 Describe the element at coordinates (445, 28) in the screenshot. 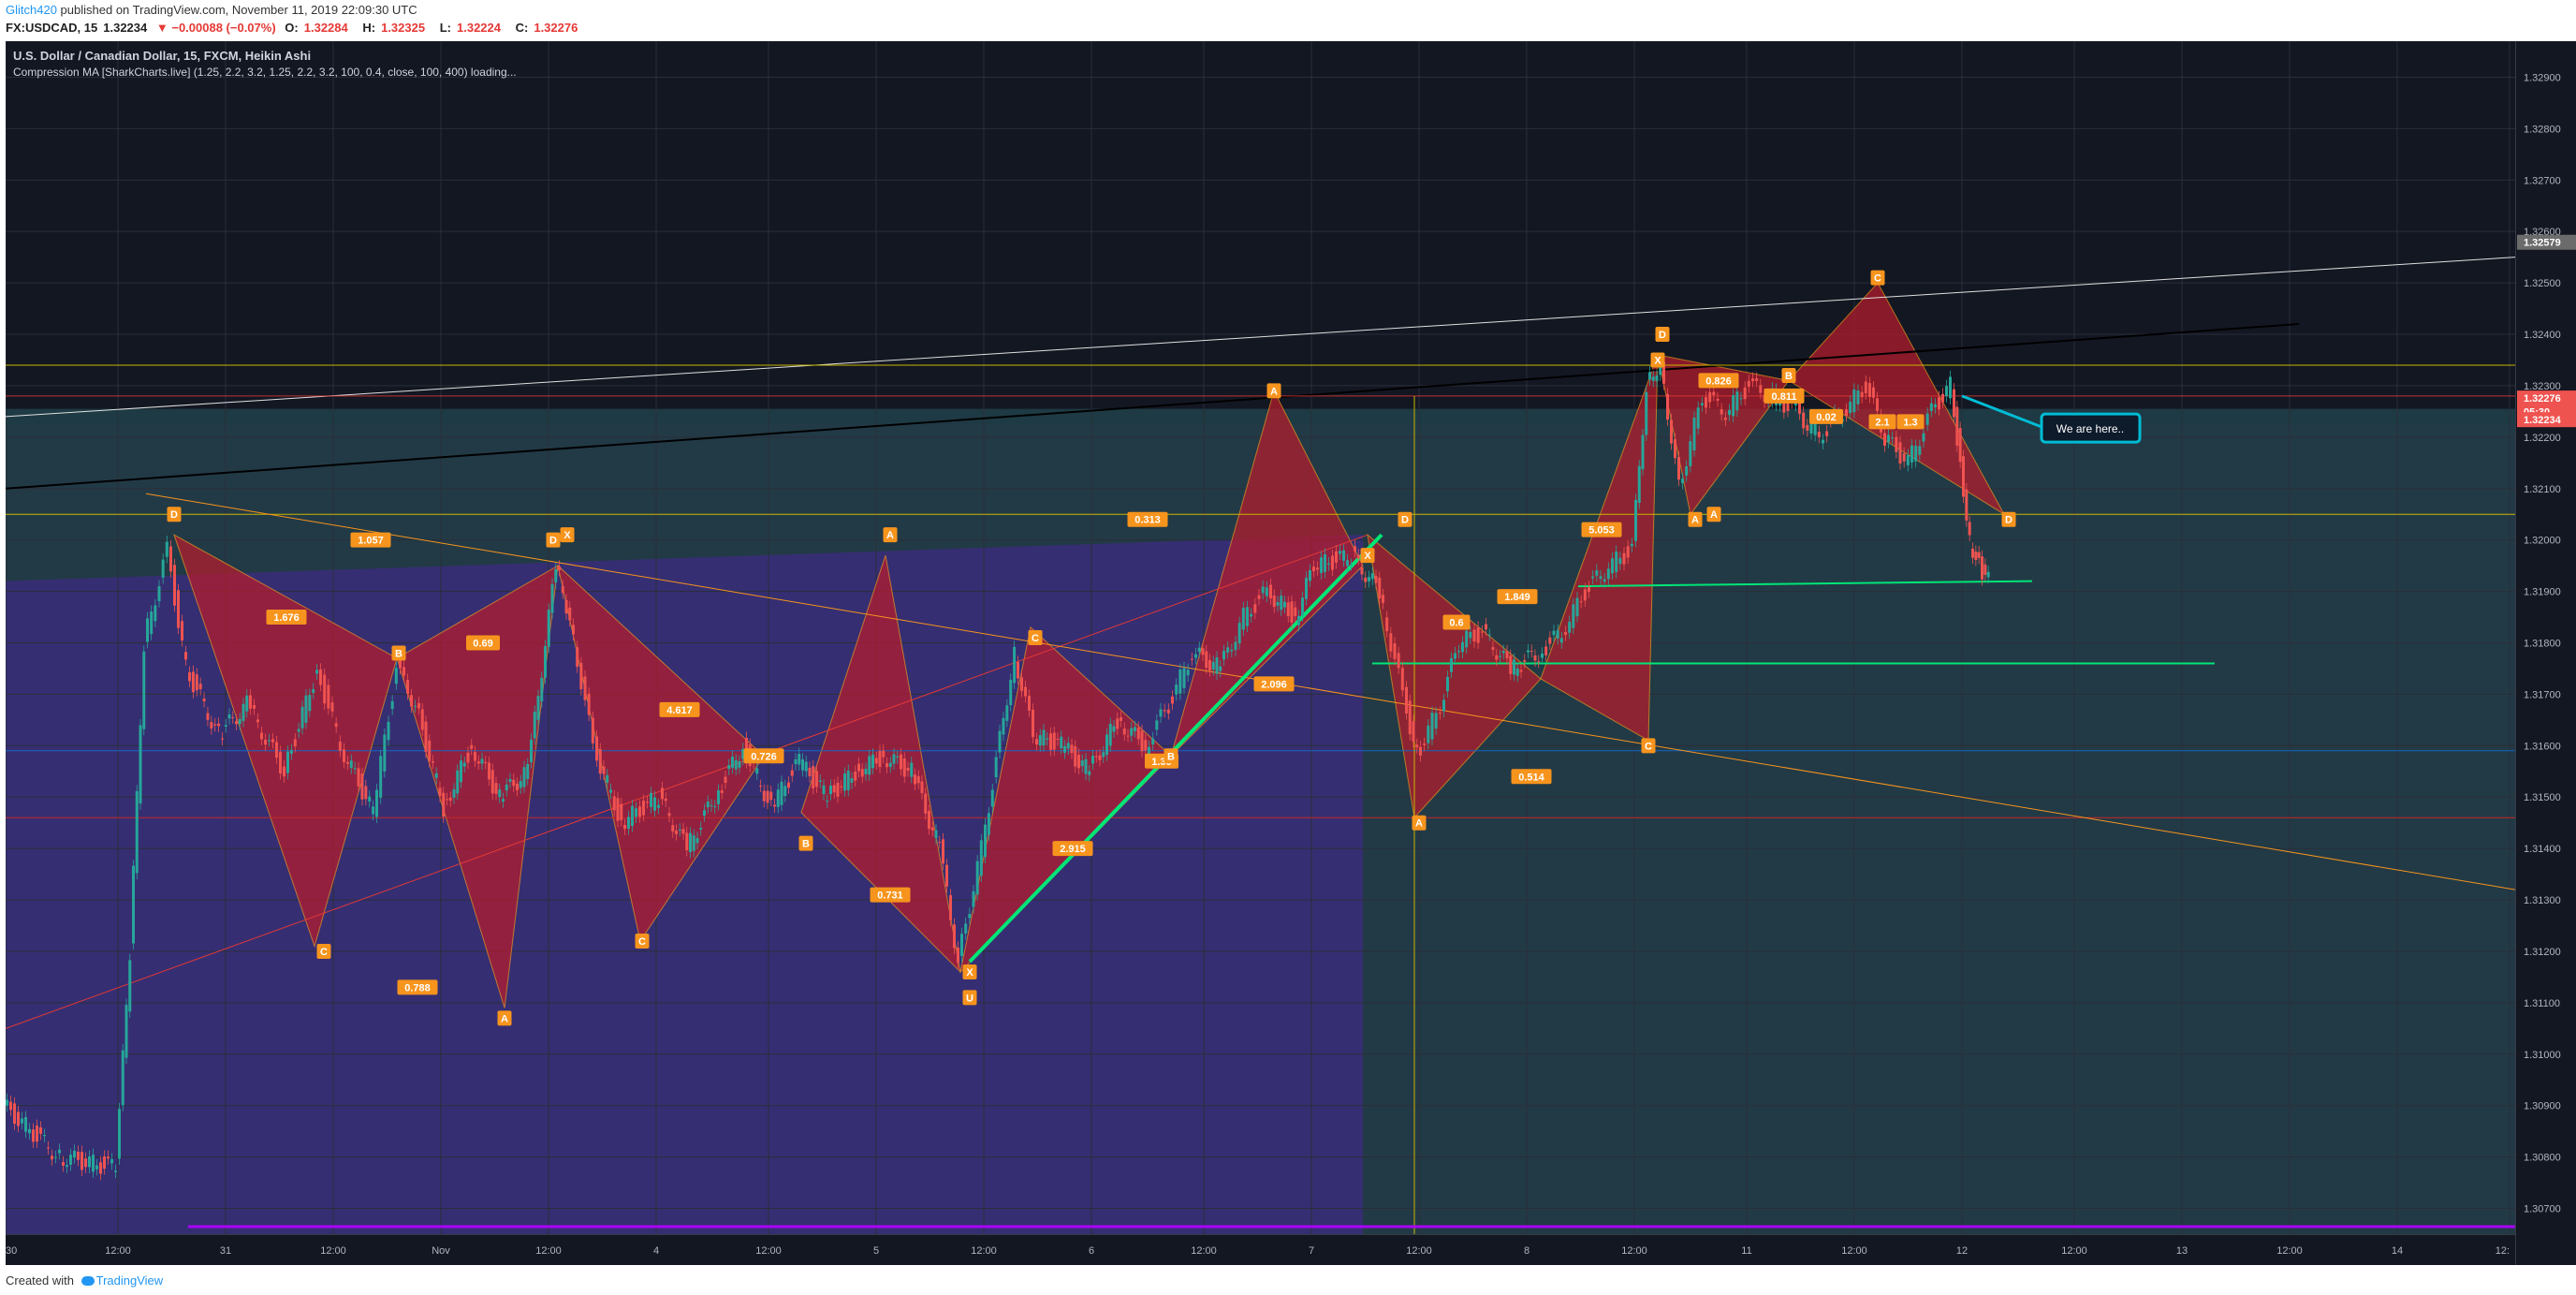

I see `low-label: L:` at that location.